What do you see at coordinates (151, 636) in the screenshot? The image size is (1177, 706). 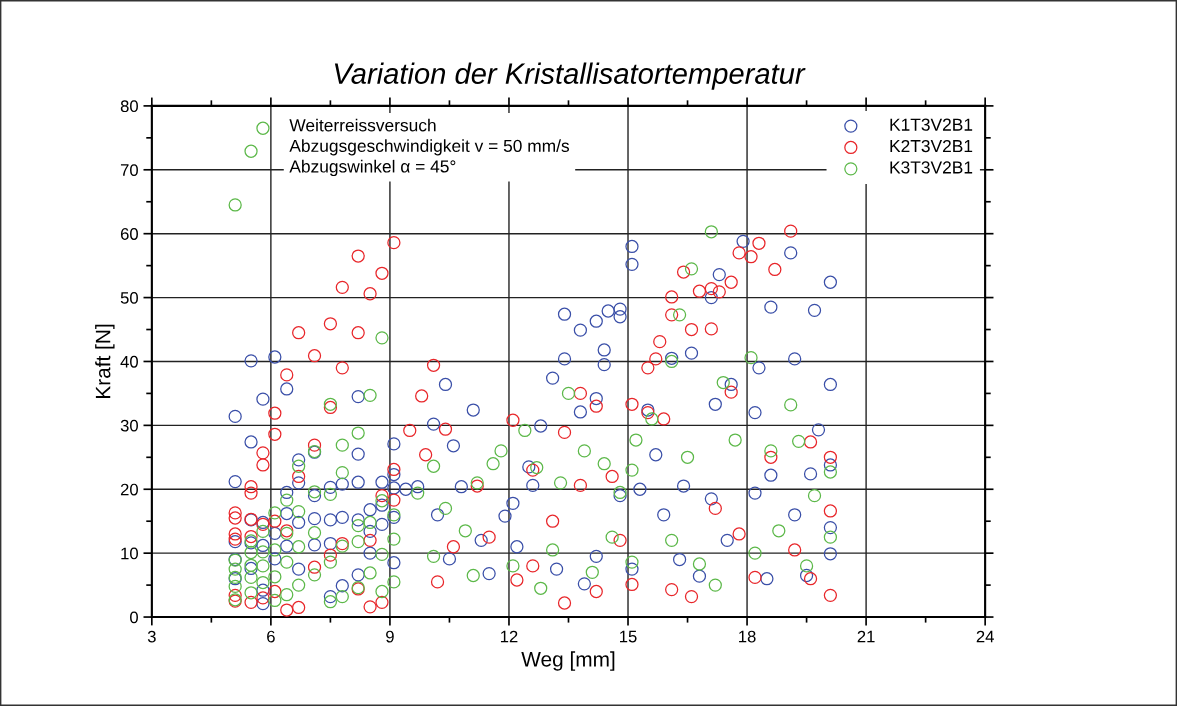 I see `x-tick-label: 3` at bounding box center [151, 636].